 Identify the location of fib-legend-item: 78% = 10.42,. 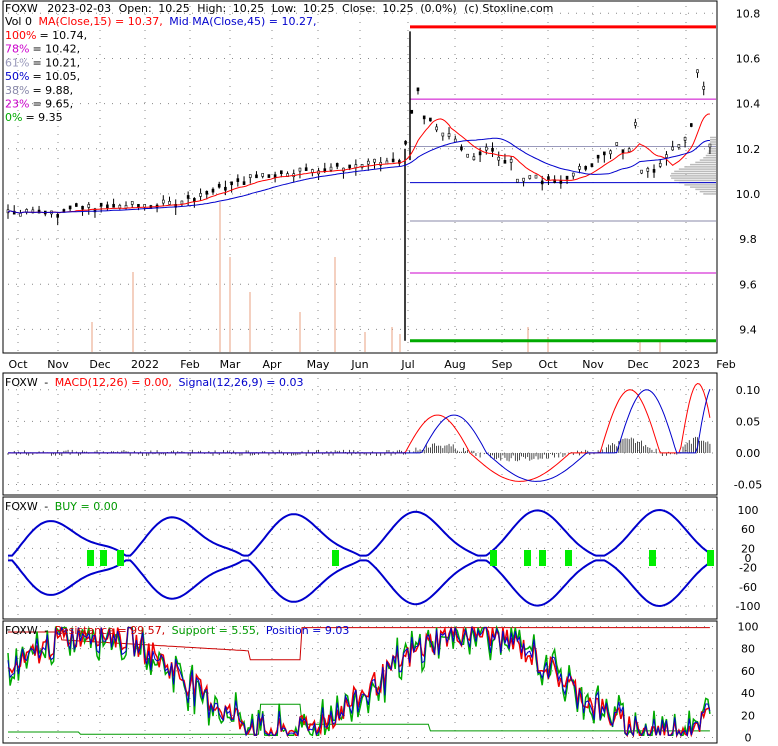
(42, 49).